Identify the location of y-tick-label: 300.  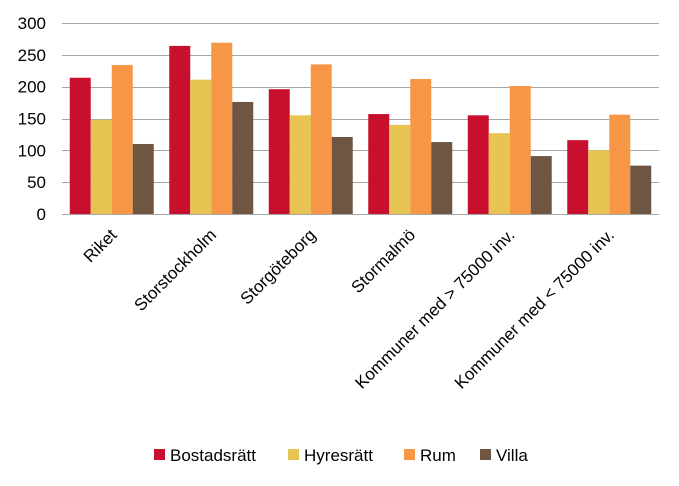
(32, 23).